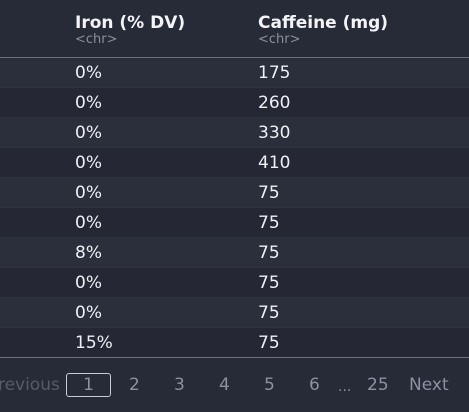 The image size is (469, 412). What do you see at coordinates (234, 73) in the screenshot?
I see `table-row: 0% 175` at bounding box center [234, 73].